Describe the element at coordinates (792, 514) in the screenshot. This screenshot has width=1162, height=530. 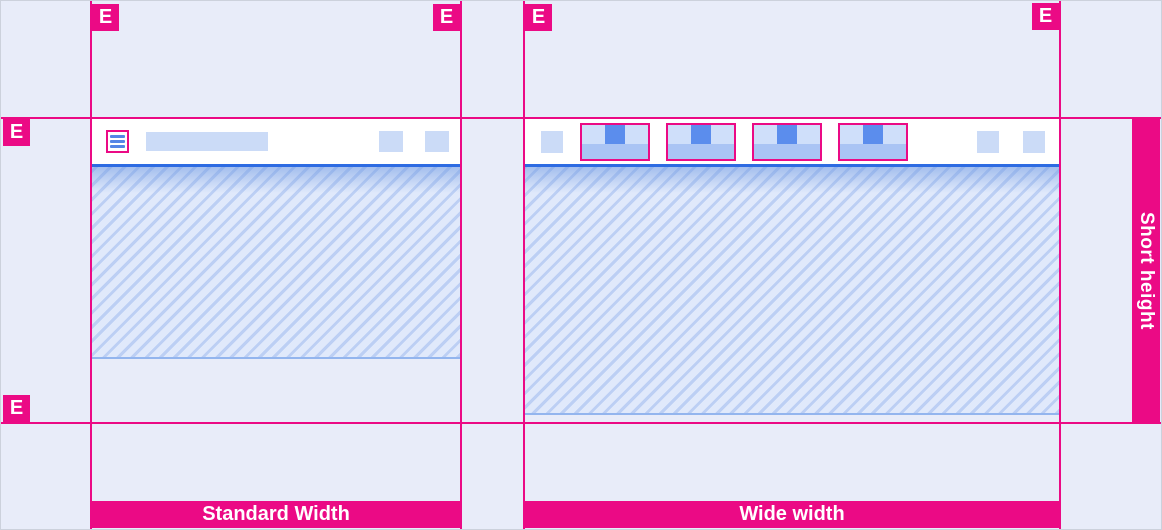
I see `wide-width-caption: Wide width` at that location.